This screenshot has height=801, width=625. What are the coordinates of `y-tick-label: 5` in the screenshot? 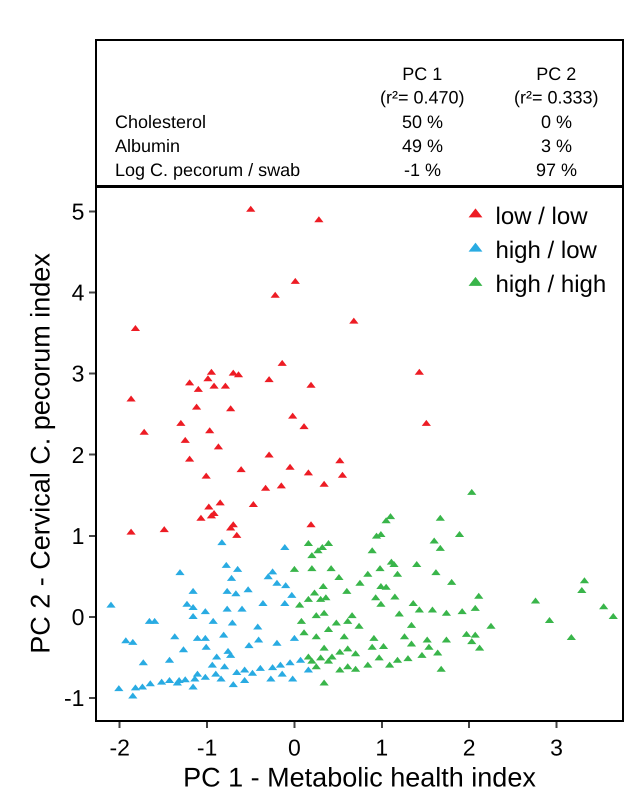 It's located at (78, 211).